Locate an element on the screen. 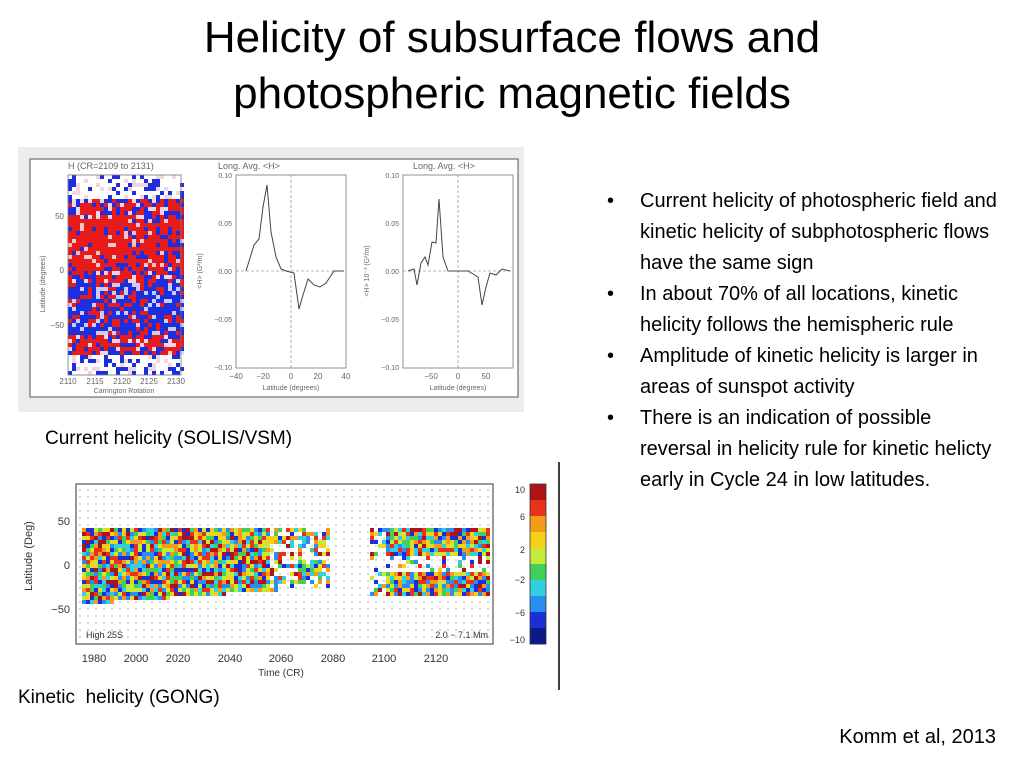 This screenshot has width=1024, height=768. annotation-left: High 25S is located at coordinates (104, 635).